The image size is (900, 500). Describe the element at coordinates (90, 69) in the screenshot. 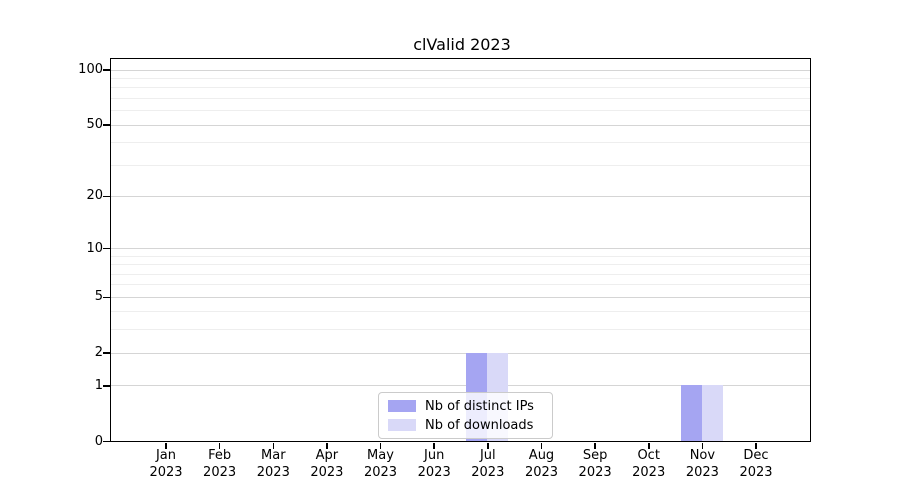

I see `y-tick-label-100: 100` at that location.